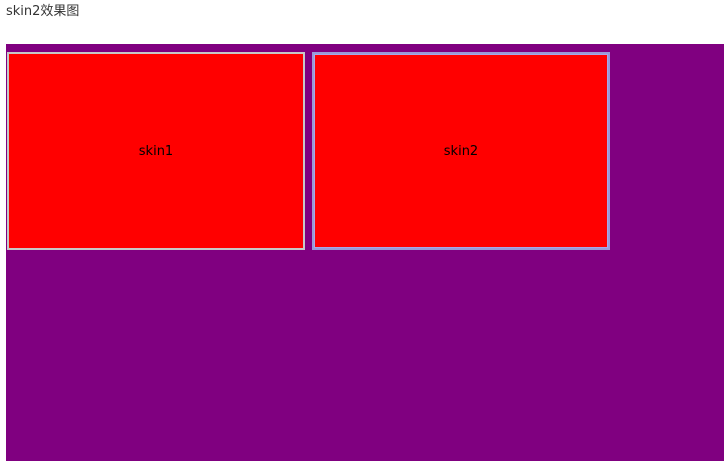 This screenshot has width=724, height=467. I want to click on skin1-label: skin1, so click(156, 151).